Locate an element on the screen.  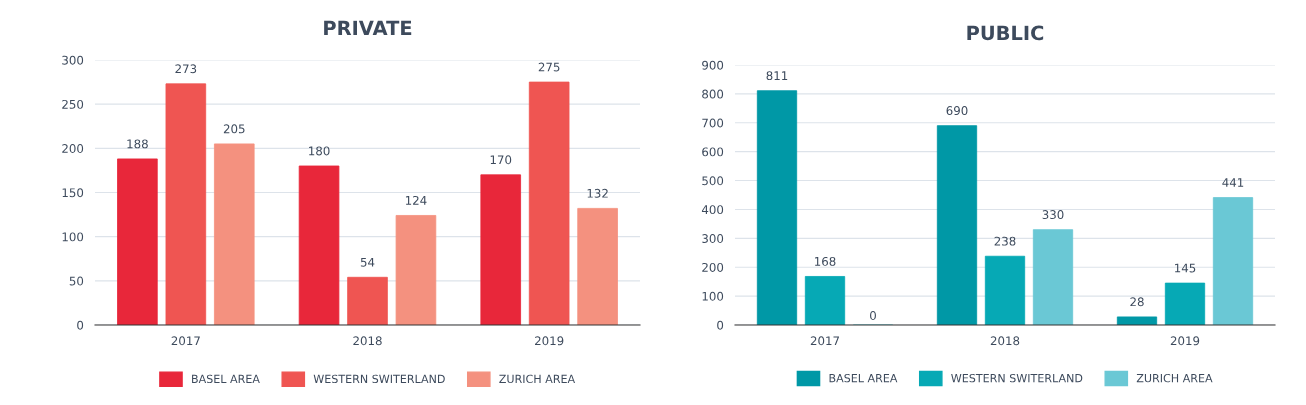
y-tick-label: 800 is located at coordinates (713, 94).